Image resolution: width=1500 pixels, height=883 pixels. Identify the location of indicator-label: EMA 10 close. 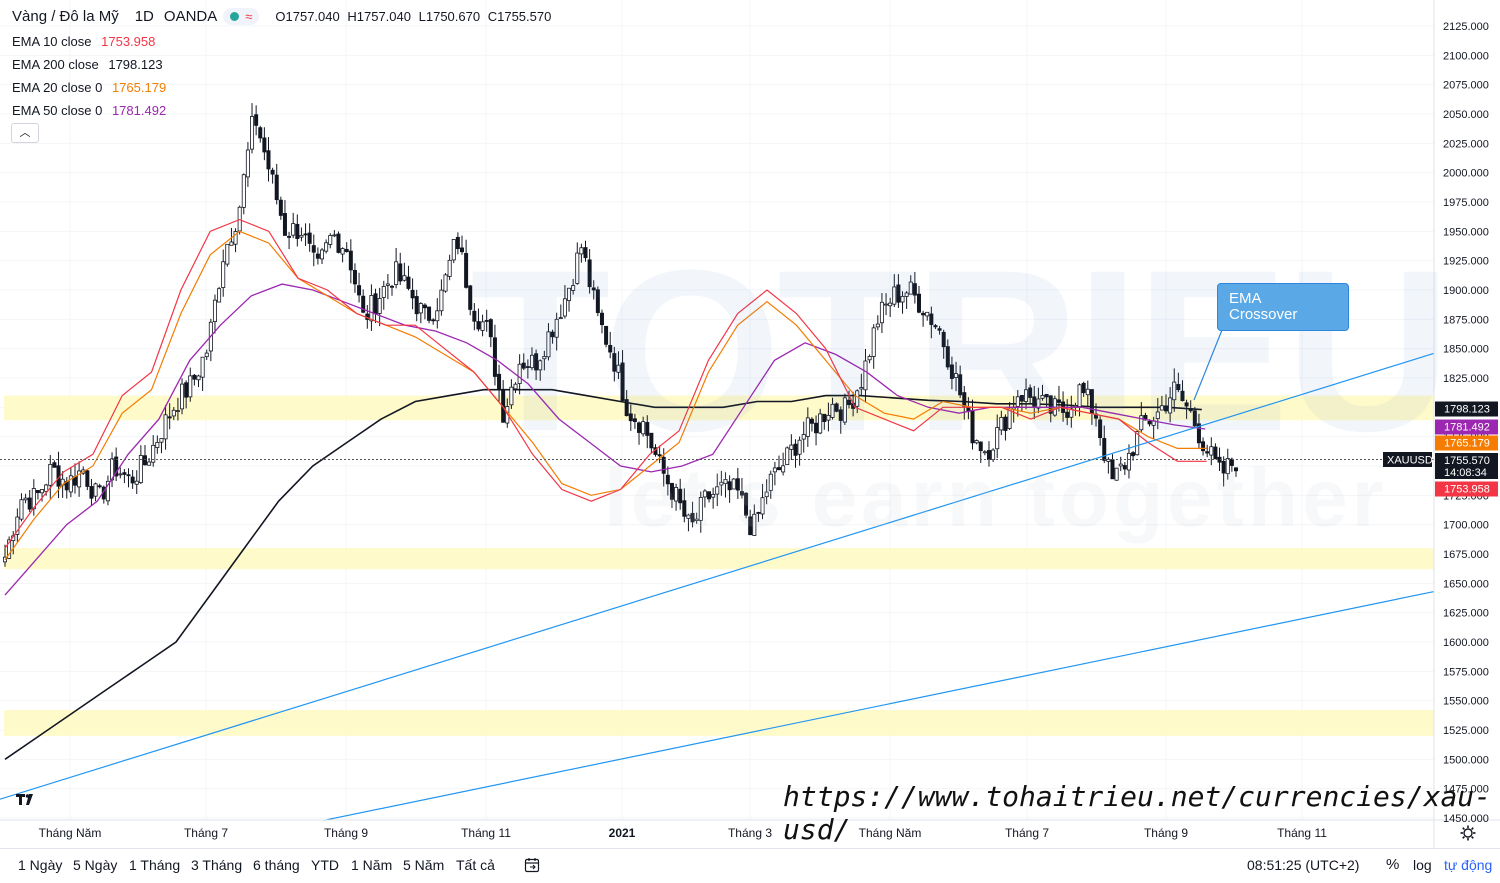
(52, 41).